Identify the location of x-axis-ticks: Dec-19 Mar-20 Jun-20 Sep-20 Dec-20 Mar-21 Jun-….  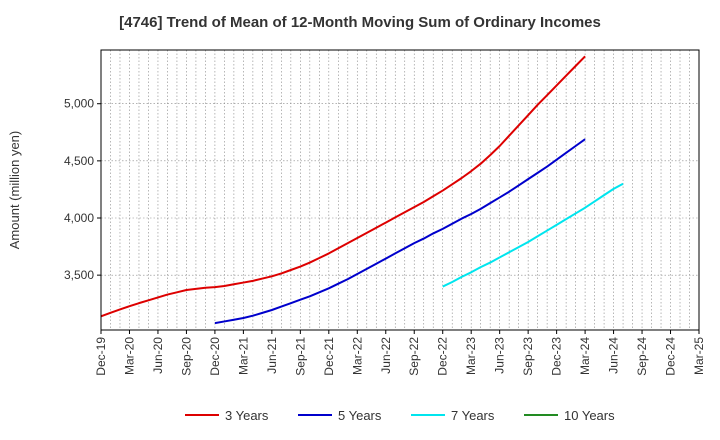
(400, 353).